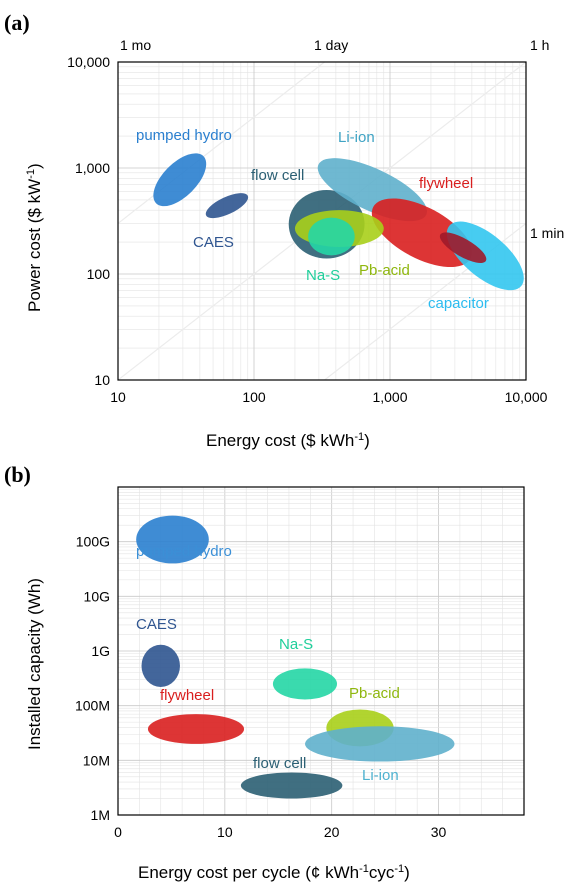 Image resolution: width=576 pixels, height=887 pixels. I want to click on y-tick-label: 100, so click(99, 274).